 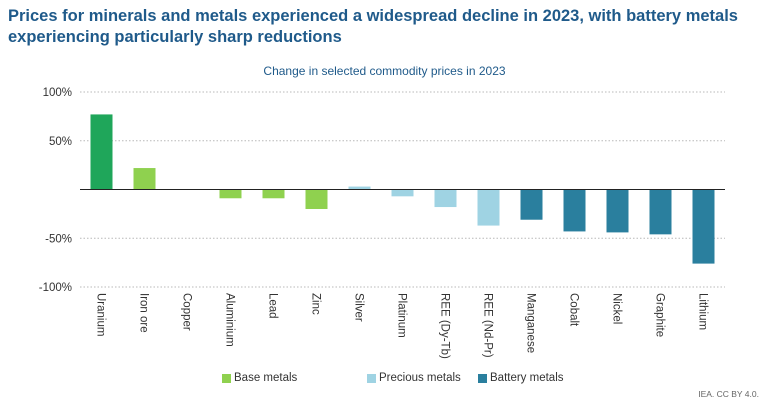 I want to click on bar-manganese, so click(x=531, y=204).